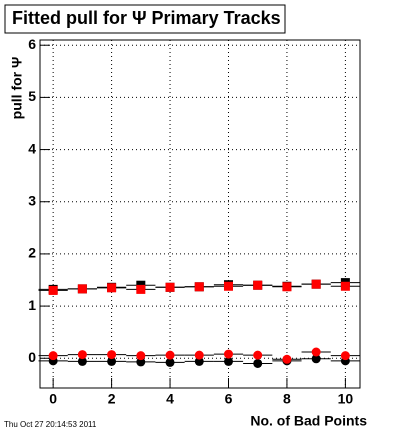 This screenshot has width=400, height=433. I want to click on y-tick-label: 4, so click(32, 148).